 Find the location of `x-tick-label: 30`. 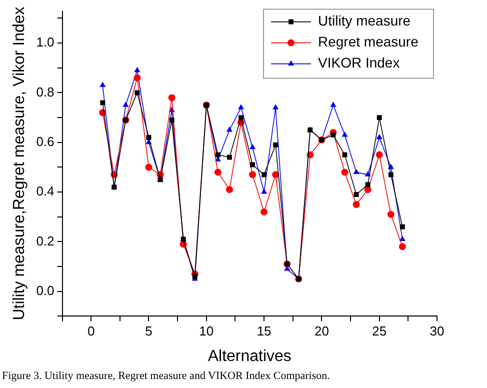

x-tick-label: 30 is located at coordinates (437, 331).